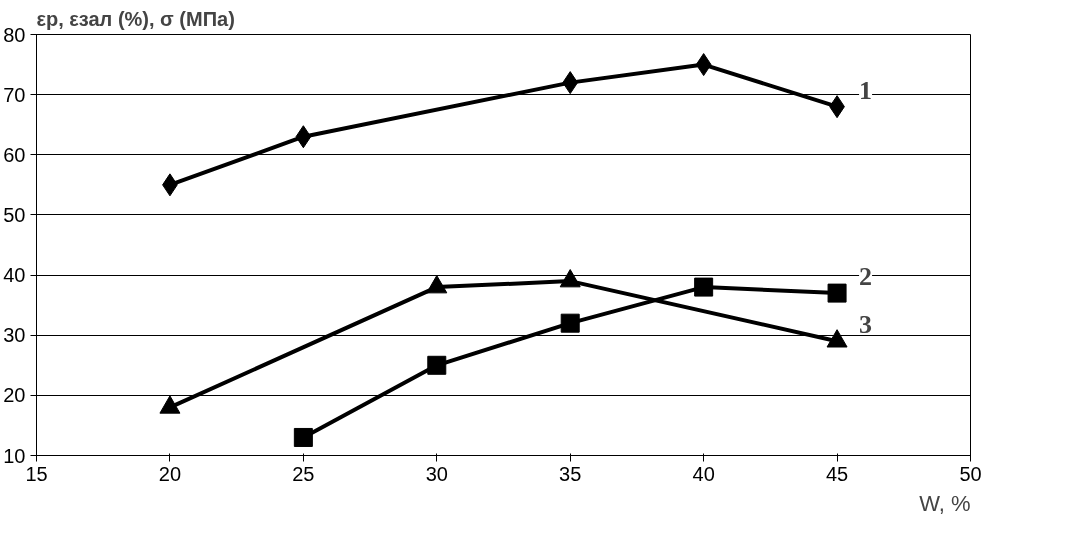 The image size is (1074, 551). What do you see at coordinates (170, 473) in the screenshot?
I see `x-tick-label: 20` at bounding box center [170, 473].